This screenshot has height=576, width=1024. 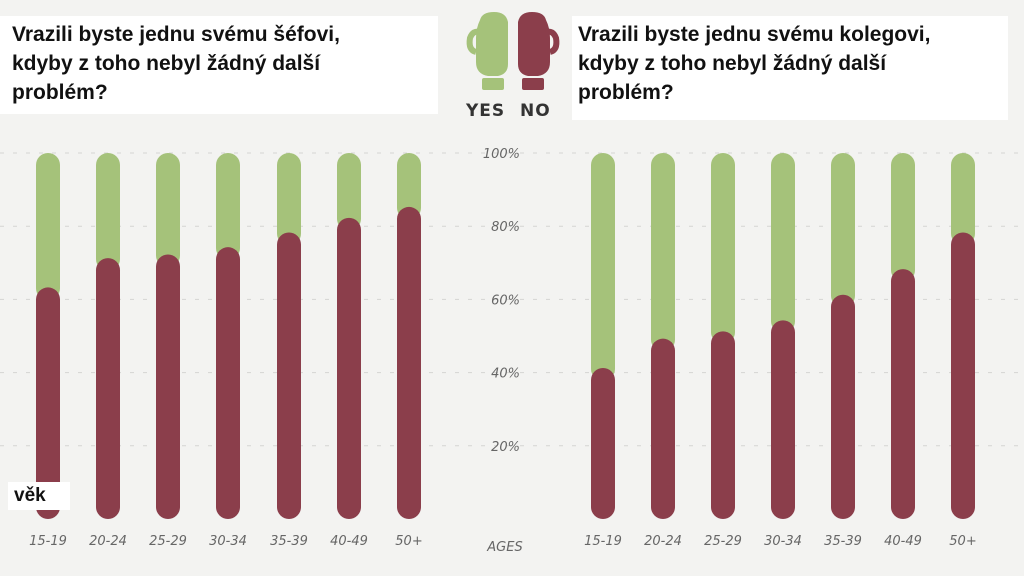 I want to click on y-tick-label: 80%, so click(x=505, y=227).